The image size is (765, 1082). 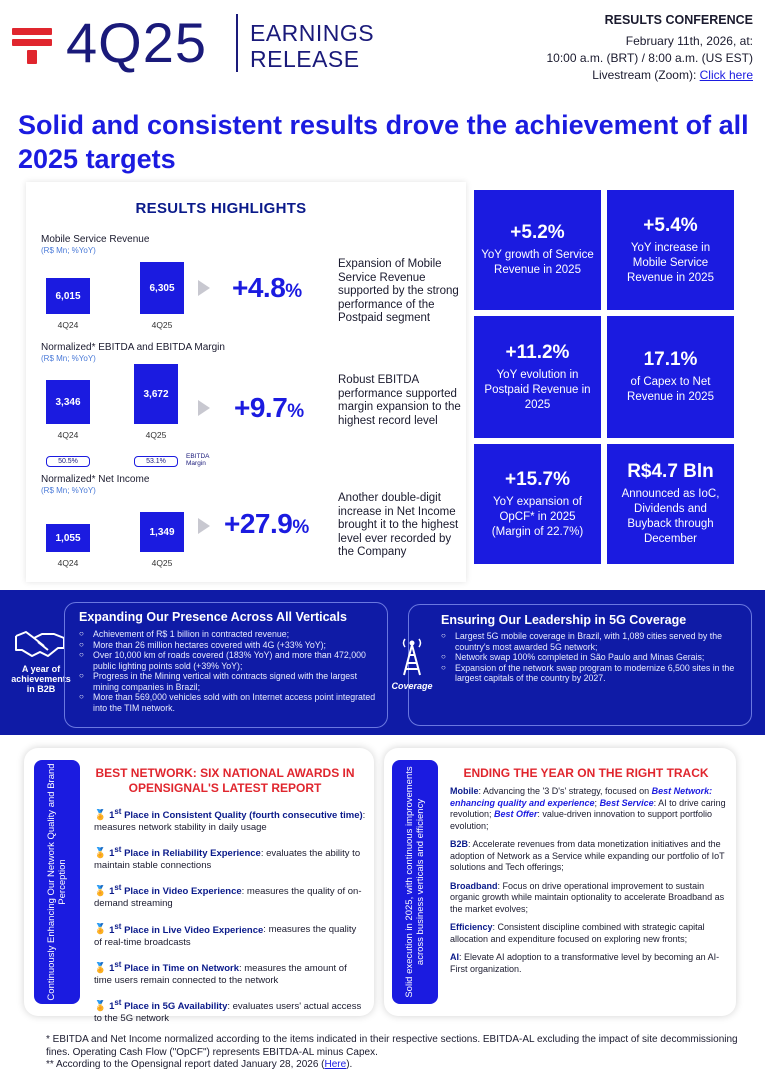 What do you see at coordinates (40, 644) in the screenshot?
I see `handshake-icon` at bounding box center [40, 644].